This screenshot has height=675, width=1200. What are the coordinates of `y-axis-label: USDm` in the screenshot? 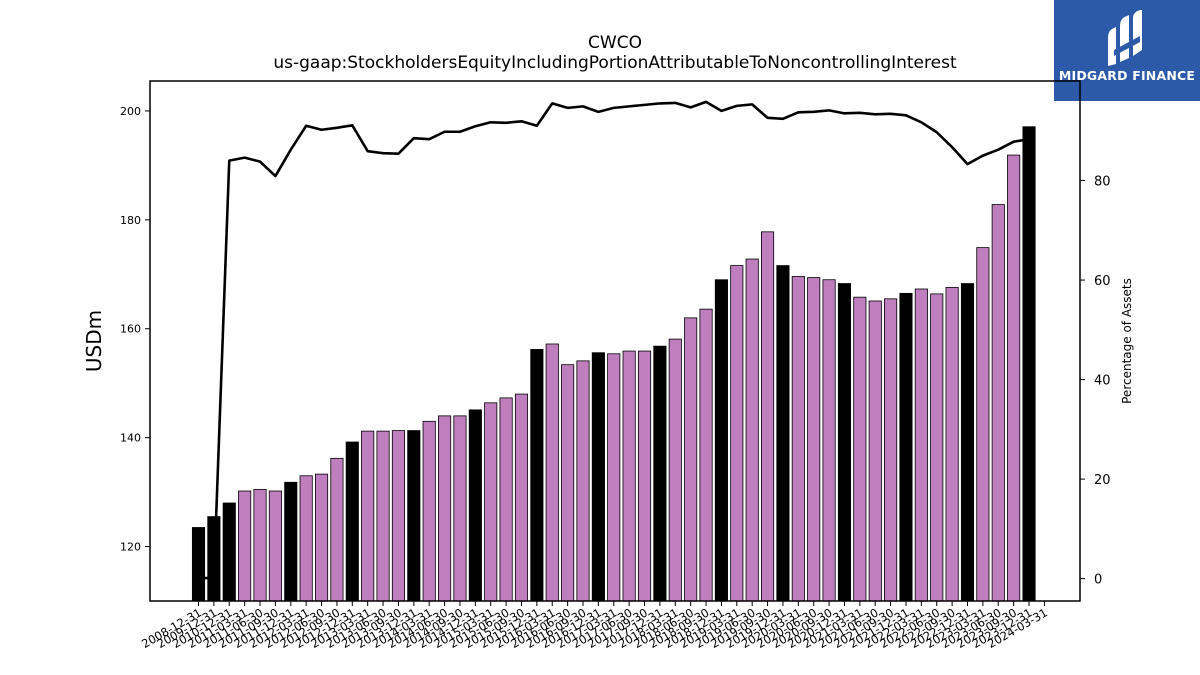 It's located at (94, 341).